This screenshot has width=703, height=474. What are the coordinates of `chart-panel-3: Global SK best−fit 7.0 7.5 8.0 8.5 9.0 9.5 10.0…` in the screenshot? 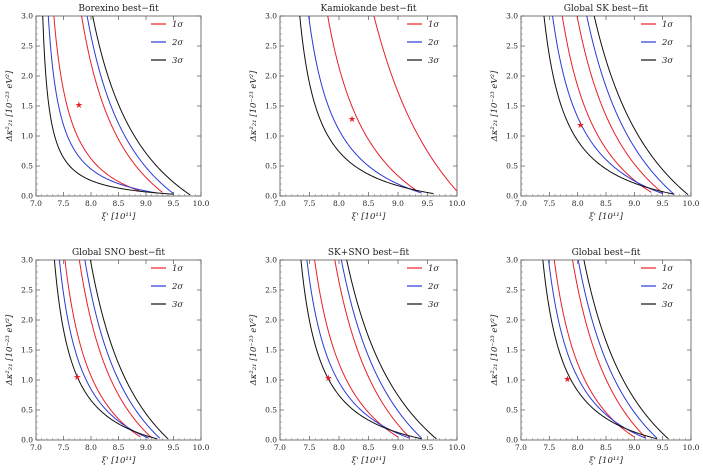 It's located at (595, 113).